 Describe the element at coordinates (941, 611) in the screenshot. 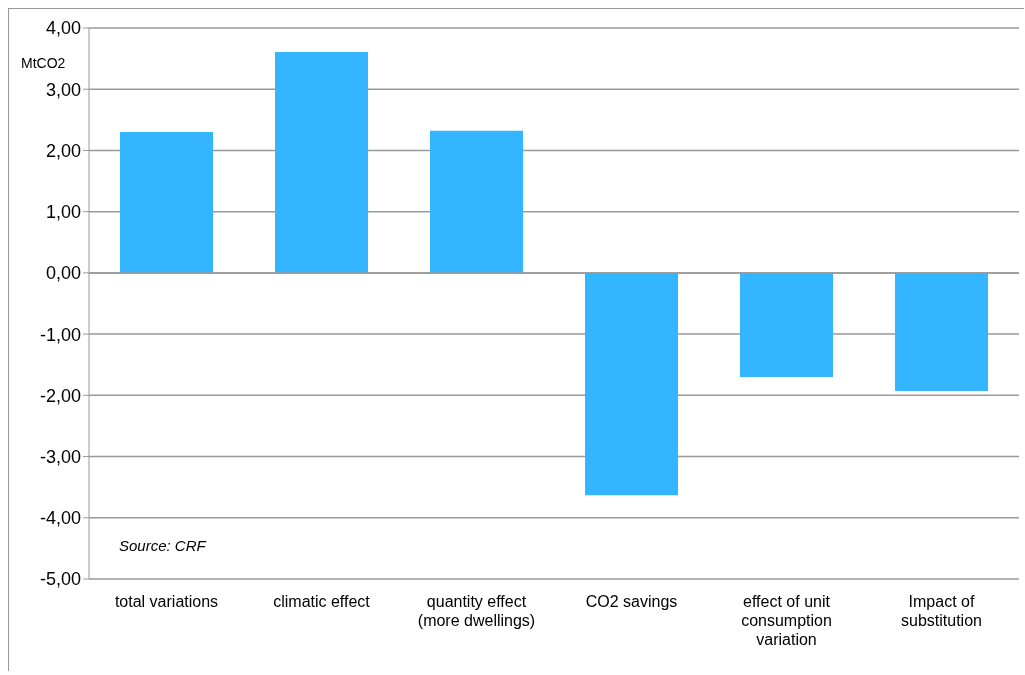

I see `x-tick-label: Impact of substitution` at that location.